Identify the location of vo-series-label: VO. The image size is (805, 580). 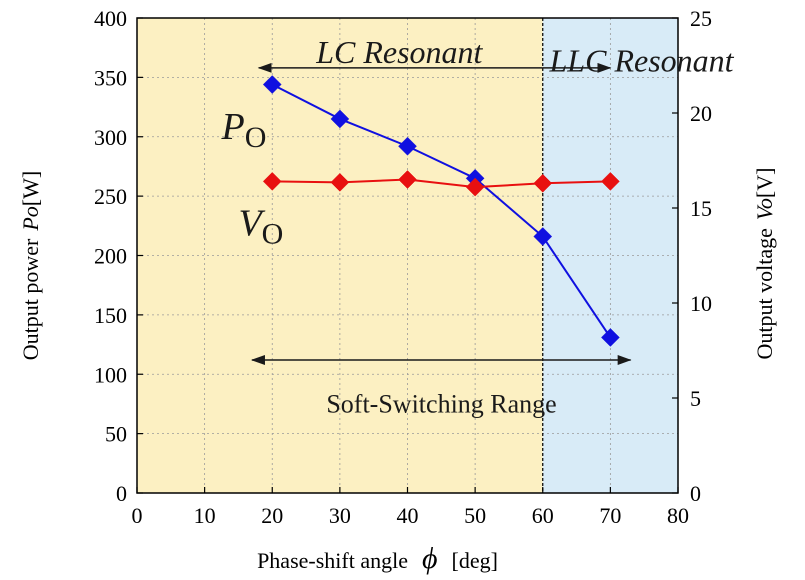
(260, 226).